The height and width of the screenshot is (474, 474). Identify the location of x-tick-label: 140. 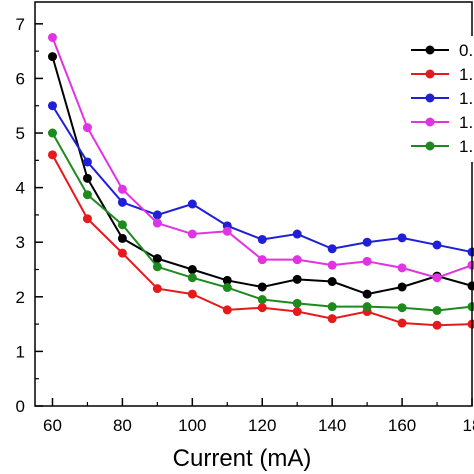
(332, 425).